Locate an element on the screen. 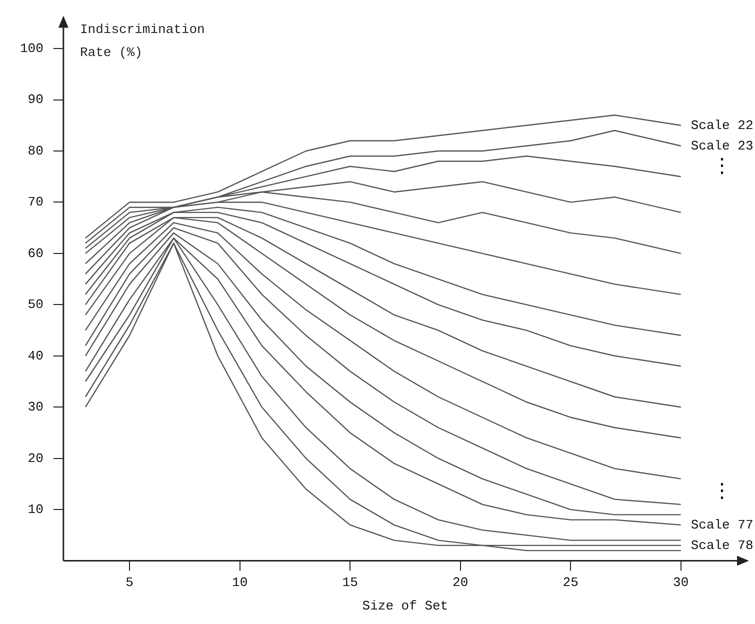 The image size is (755, 624). y-tick-label: 20 is located at coordinates (36, 458).